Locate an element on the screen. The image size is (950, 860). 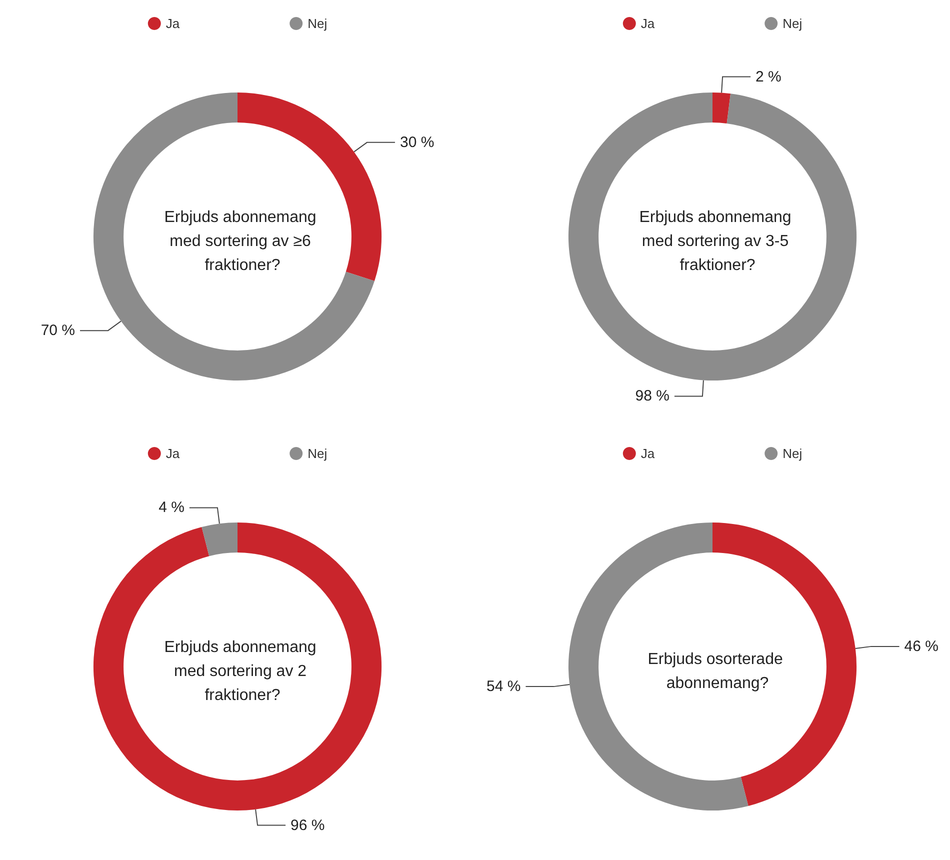
text: Erbjuds abonnemang med sortering av 3-5 fraktioner? is located at coordinates (717, 241).